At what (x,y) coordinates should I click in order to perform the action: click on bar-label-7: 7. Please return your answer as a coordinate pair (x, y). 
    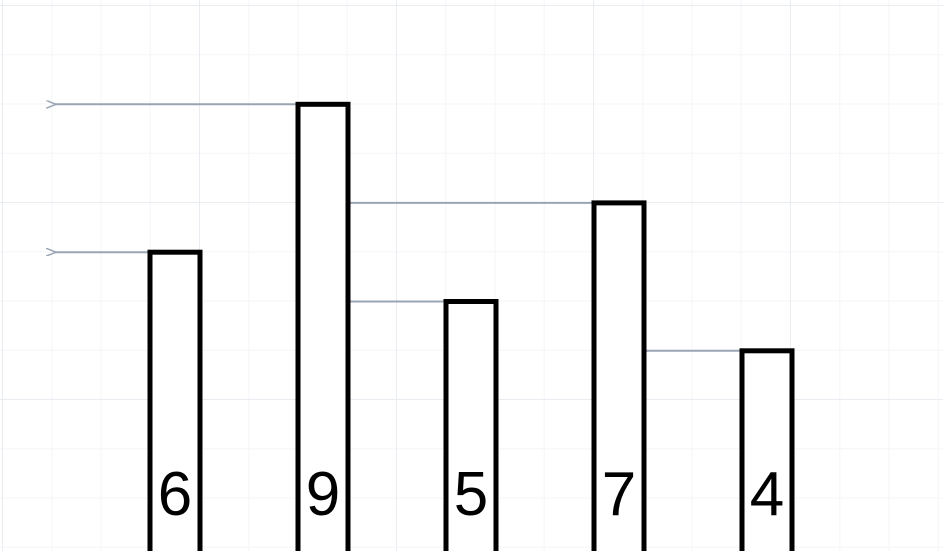
    Looking at the image, I should click on (619, 494).